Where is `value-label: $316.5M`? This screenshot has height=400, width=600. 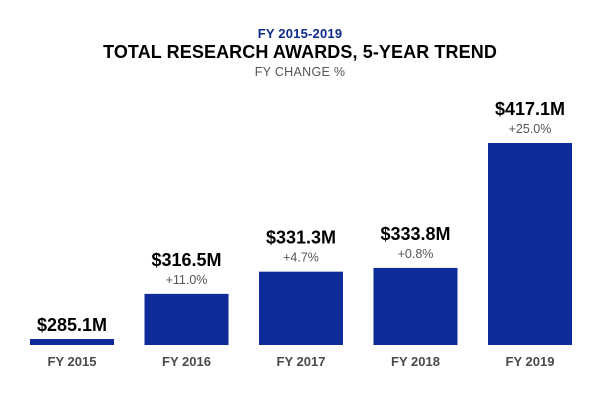 value-label: $316.5M is located at coordinates (186, 260).